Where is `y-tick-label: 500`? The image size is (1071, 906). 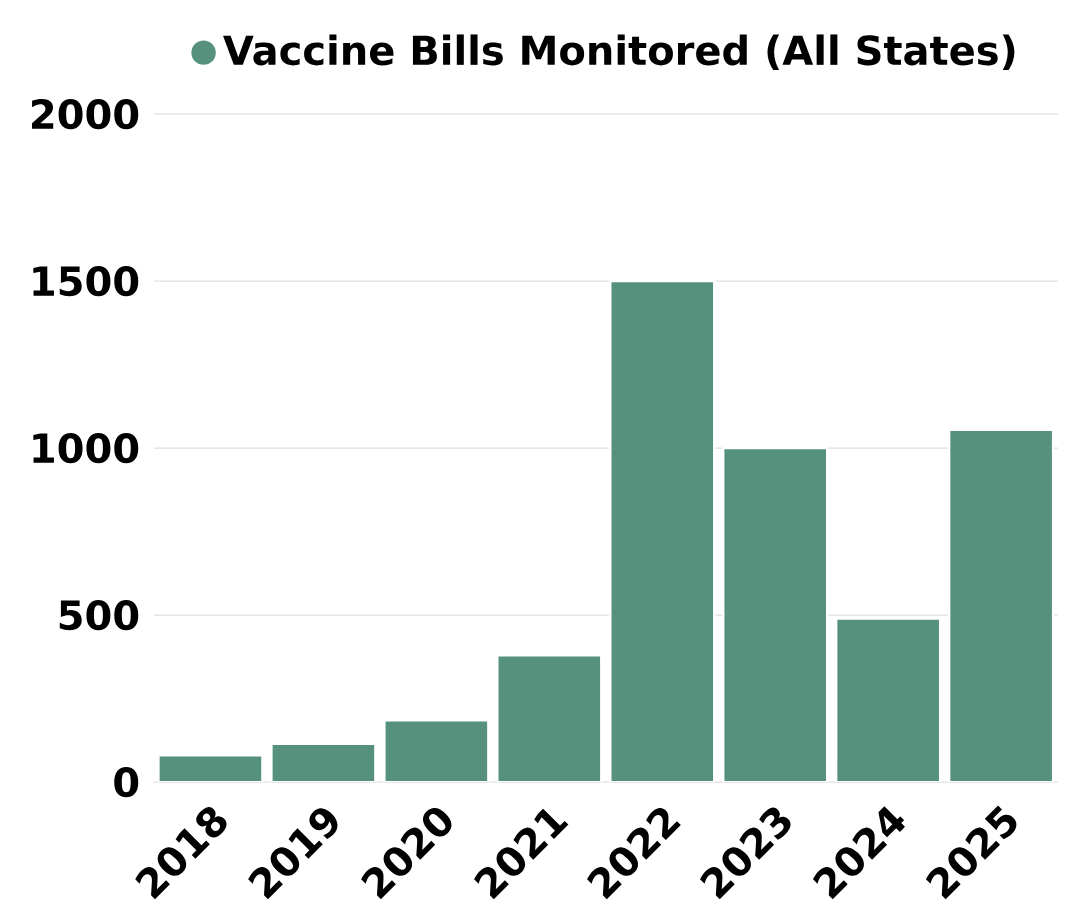 y-tick-label: 500 is located at coordinates (99, 615).